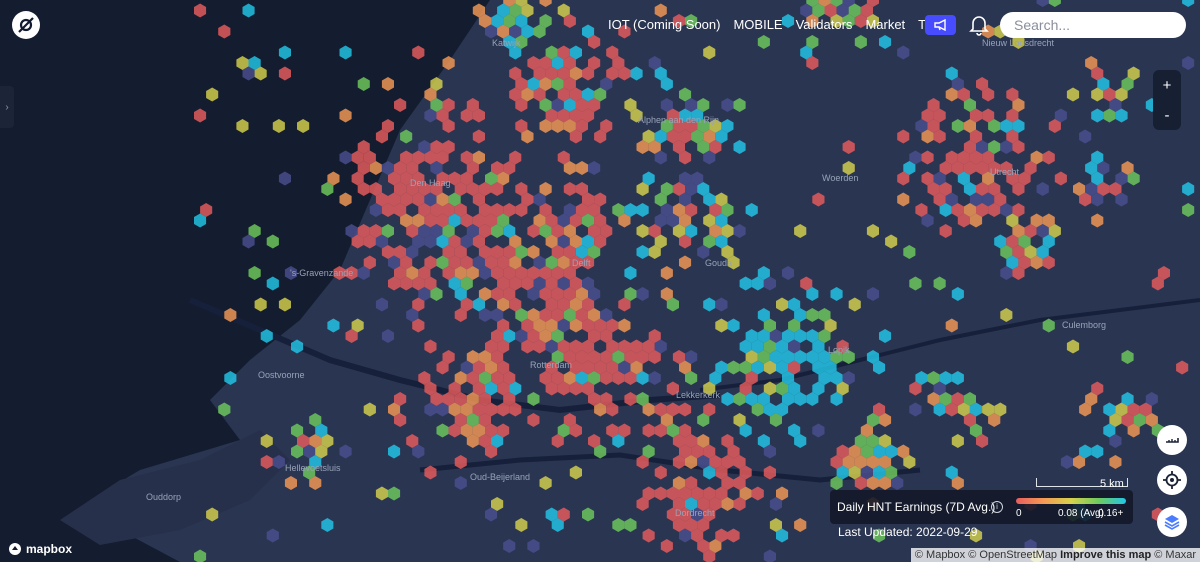 The width and height of the screenshot is (1200, 562). I want to click on nav-link-iot: IOT (Coming Soon), so click(664, 24).